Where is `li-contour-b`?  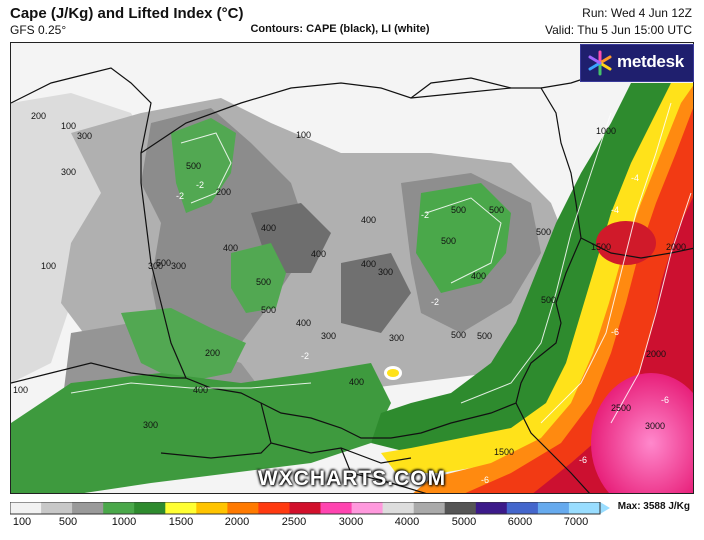
li-contour-b is located at coordinates (463, 240).